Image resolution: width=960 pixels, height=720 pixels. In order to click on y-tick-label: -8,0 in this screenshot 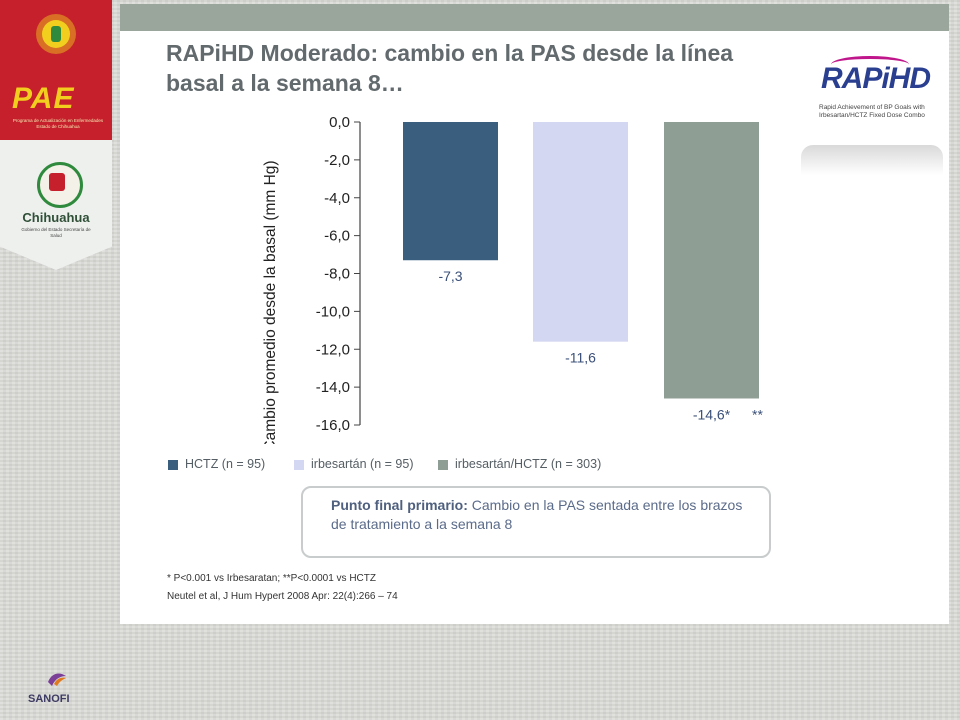, I will do `click(337, 274)`.